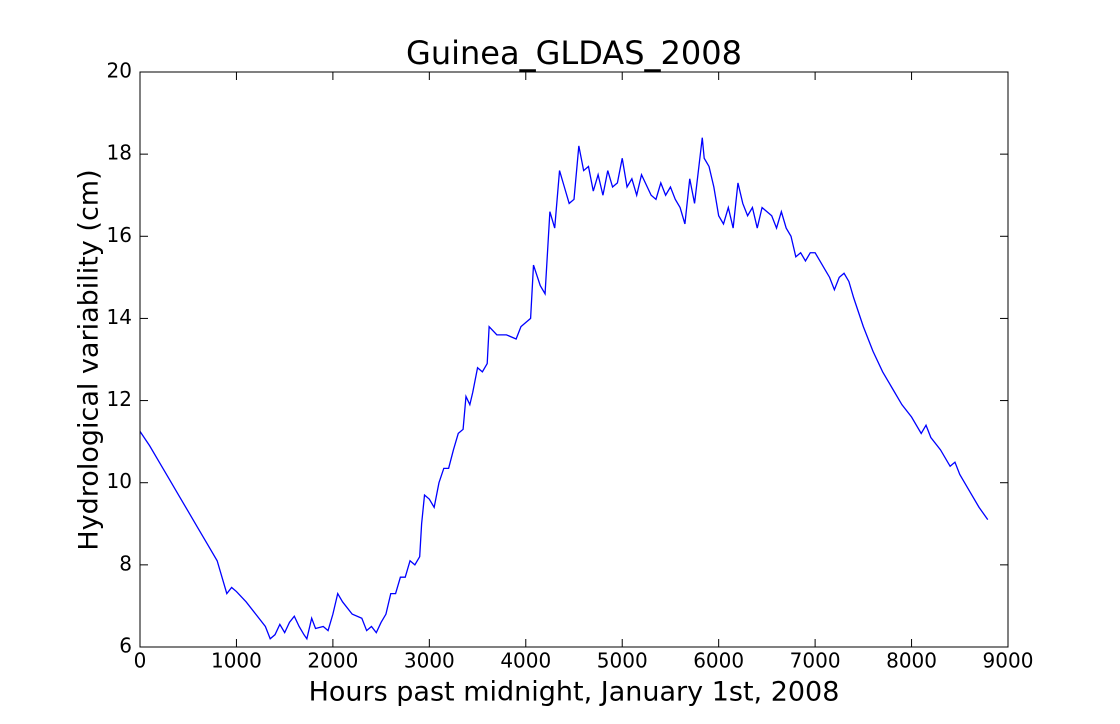 This screenshot has width=1120, height=724. I want to click on y-tick-label: 6, so click(125, 646).